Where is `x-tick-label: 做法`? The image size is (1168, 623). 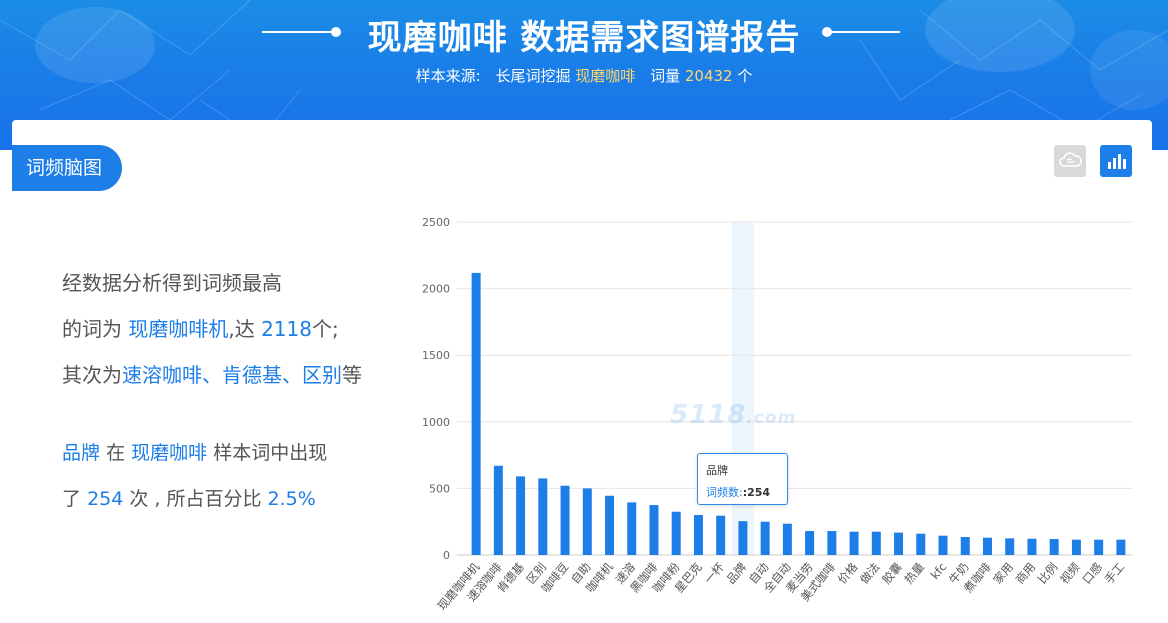
x-tick-label: 做法 is located at coordinates (870, 573).